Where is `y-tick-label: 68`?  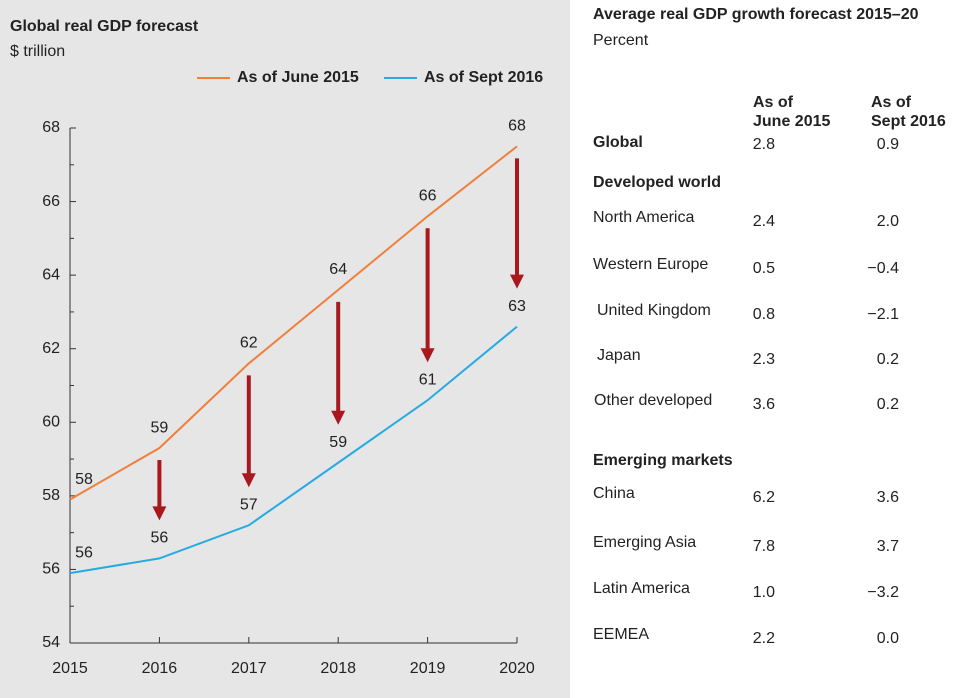 y-tick-label: 68 is located at coordinates (51, 127).